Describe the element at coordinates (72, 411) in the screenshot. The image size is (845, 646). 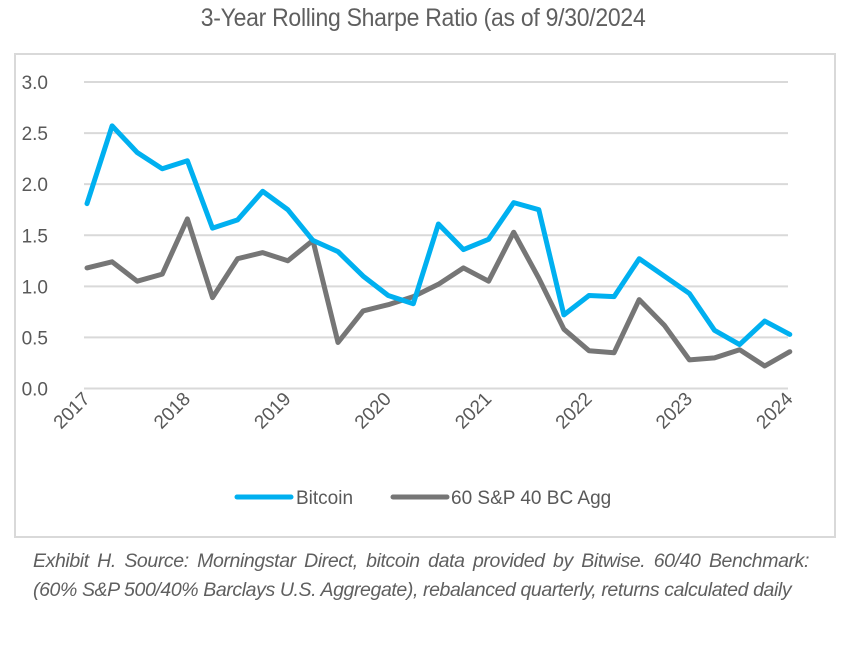
I see `x-tick-label: 2017` at that location.